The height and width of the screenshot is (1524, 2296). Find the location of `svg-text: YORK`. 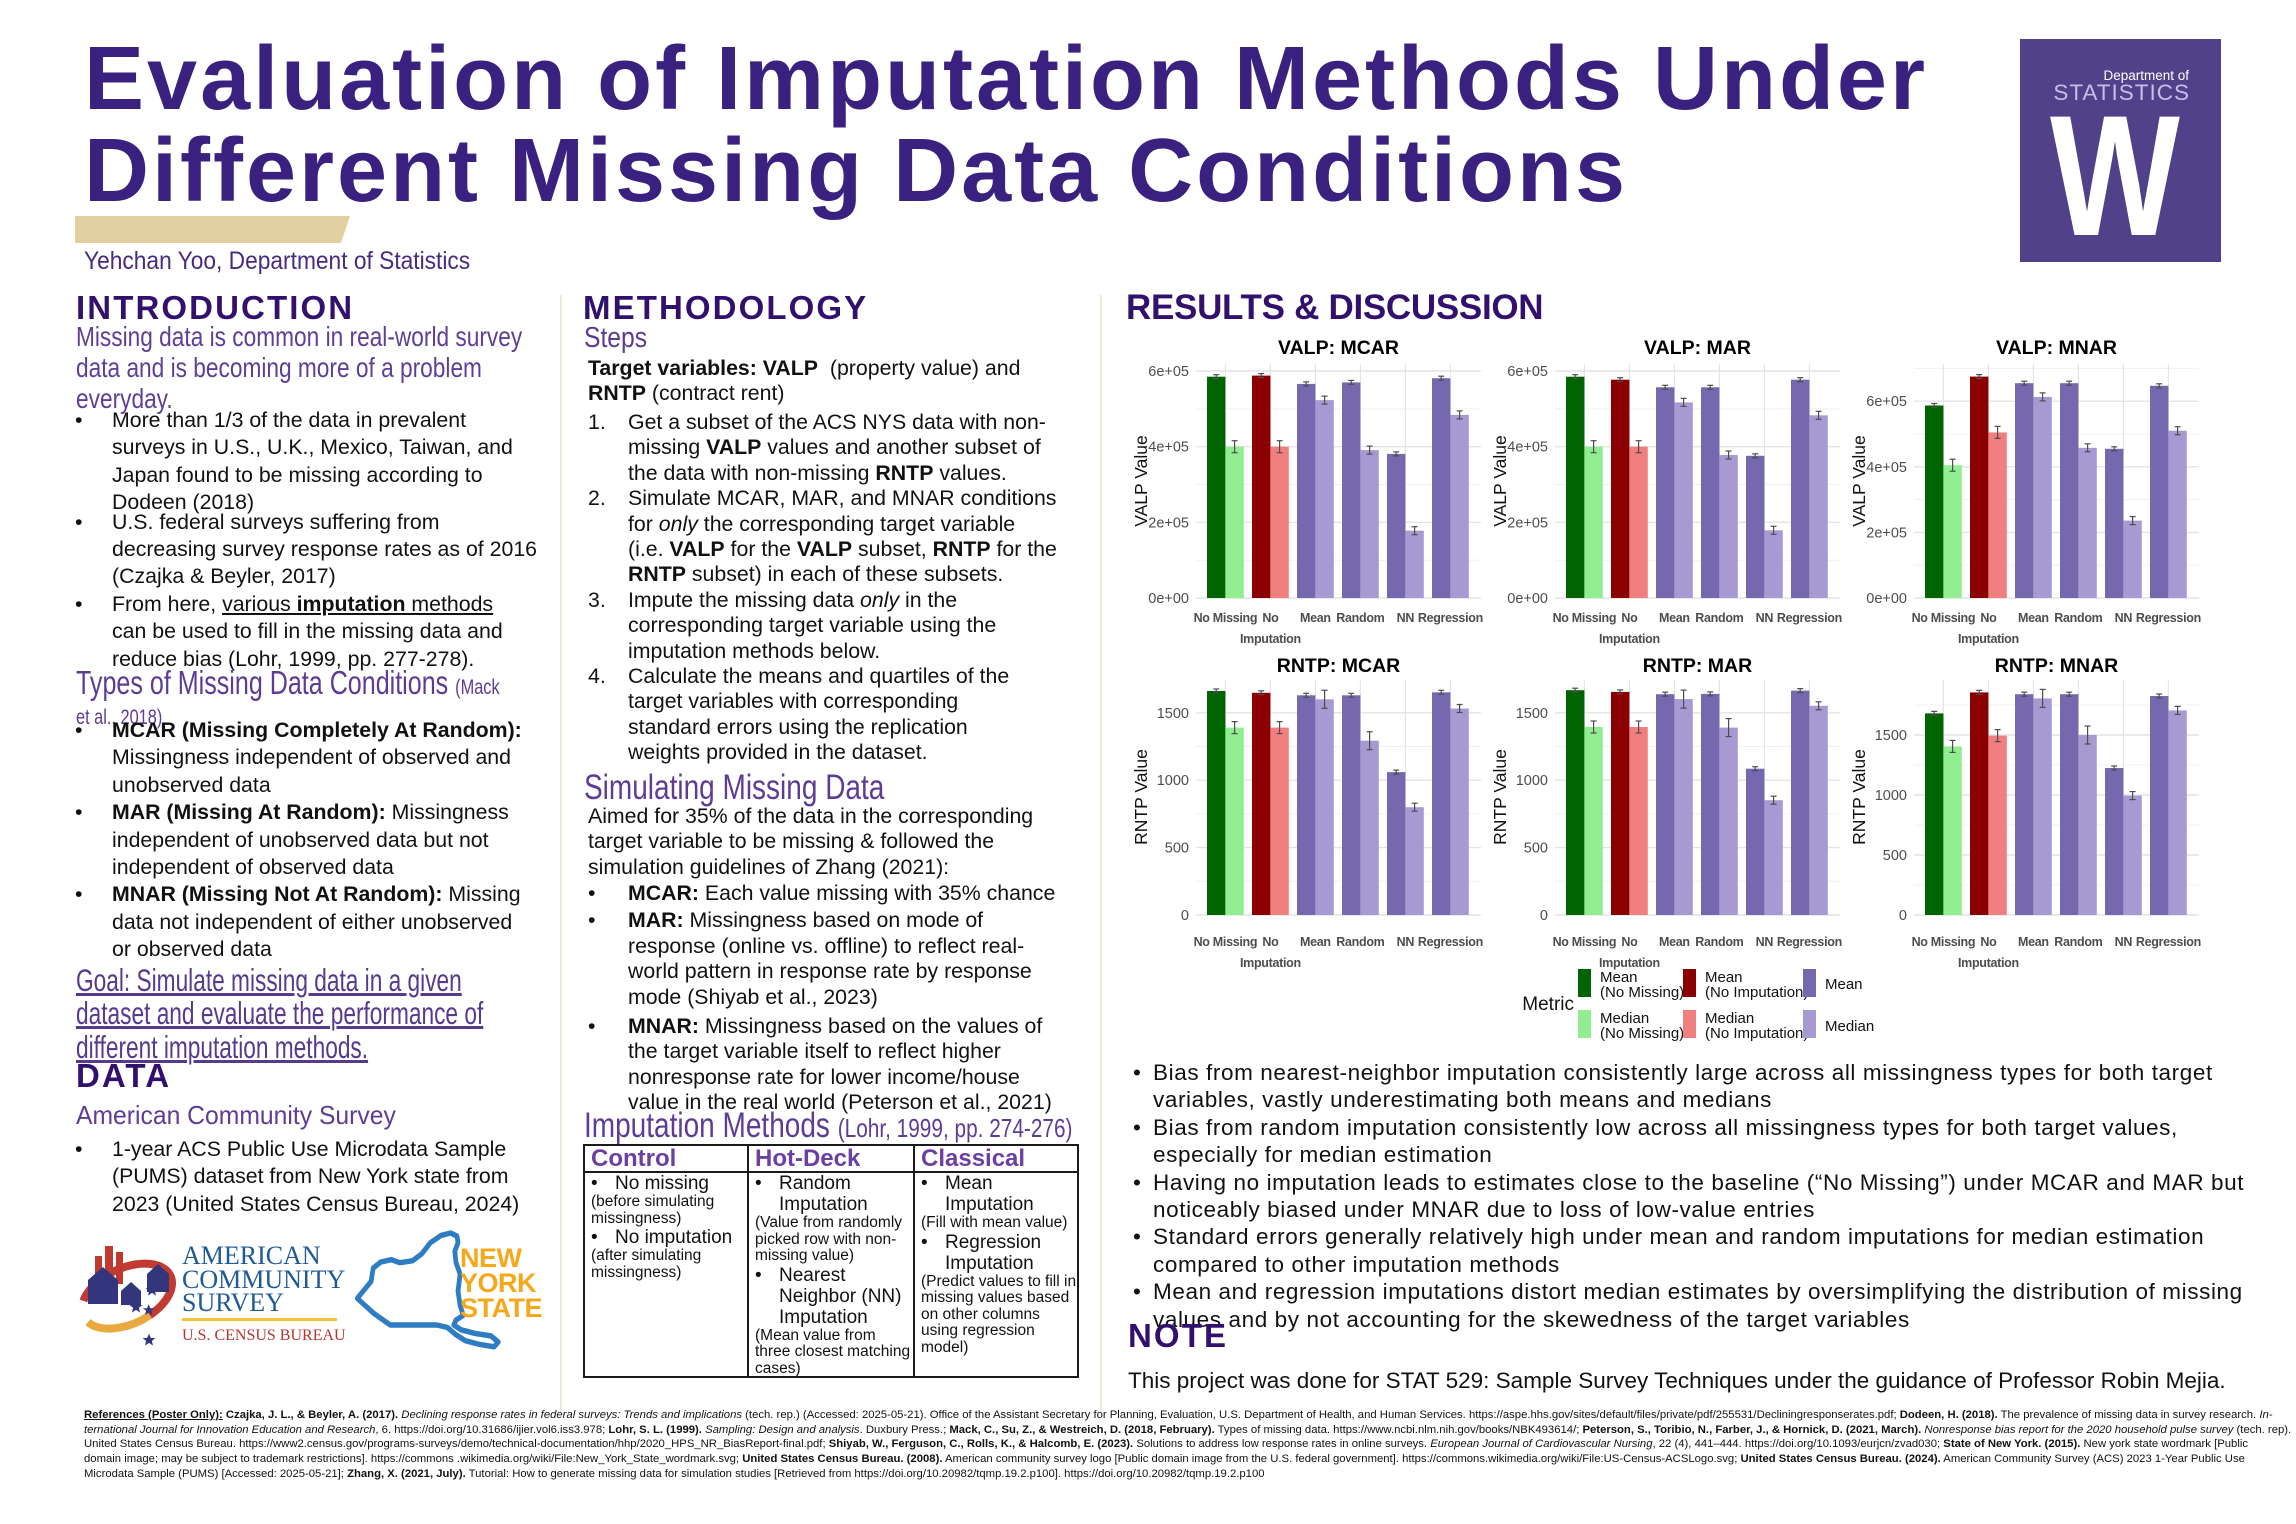

svg-text: YORK is located at coordinates (498, 1283).